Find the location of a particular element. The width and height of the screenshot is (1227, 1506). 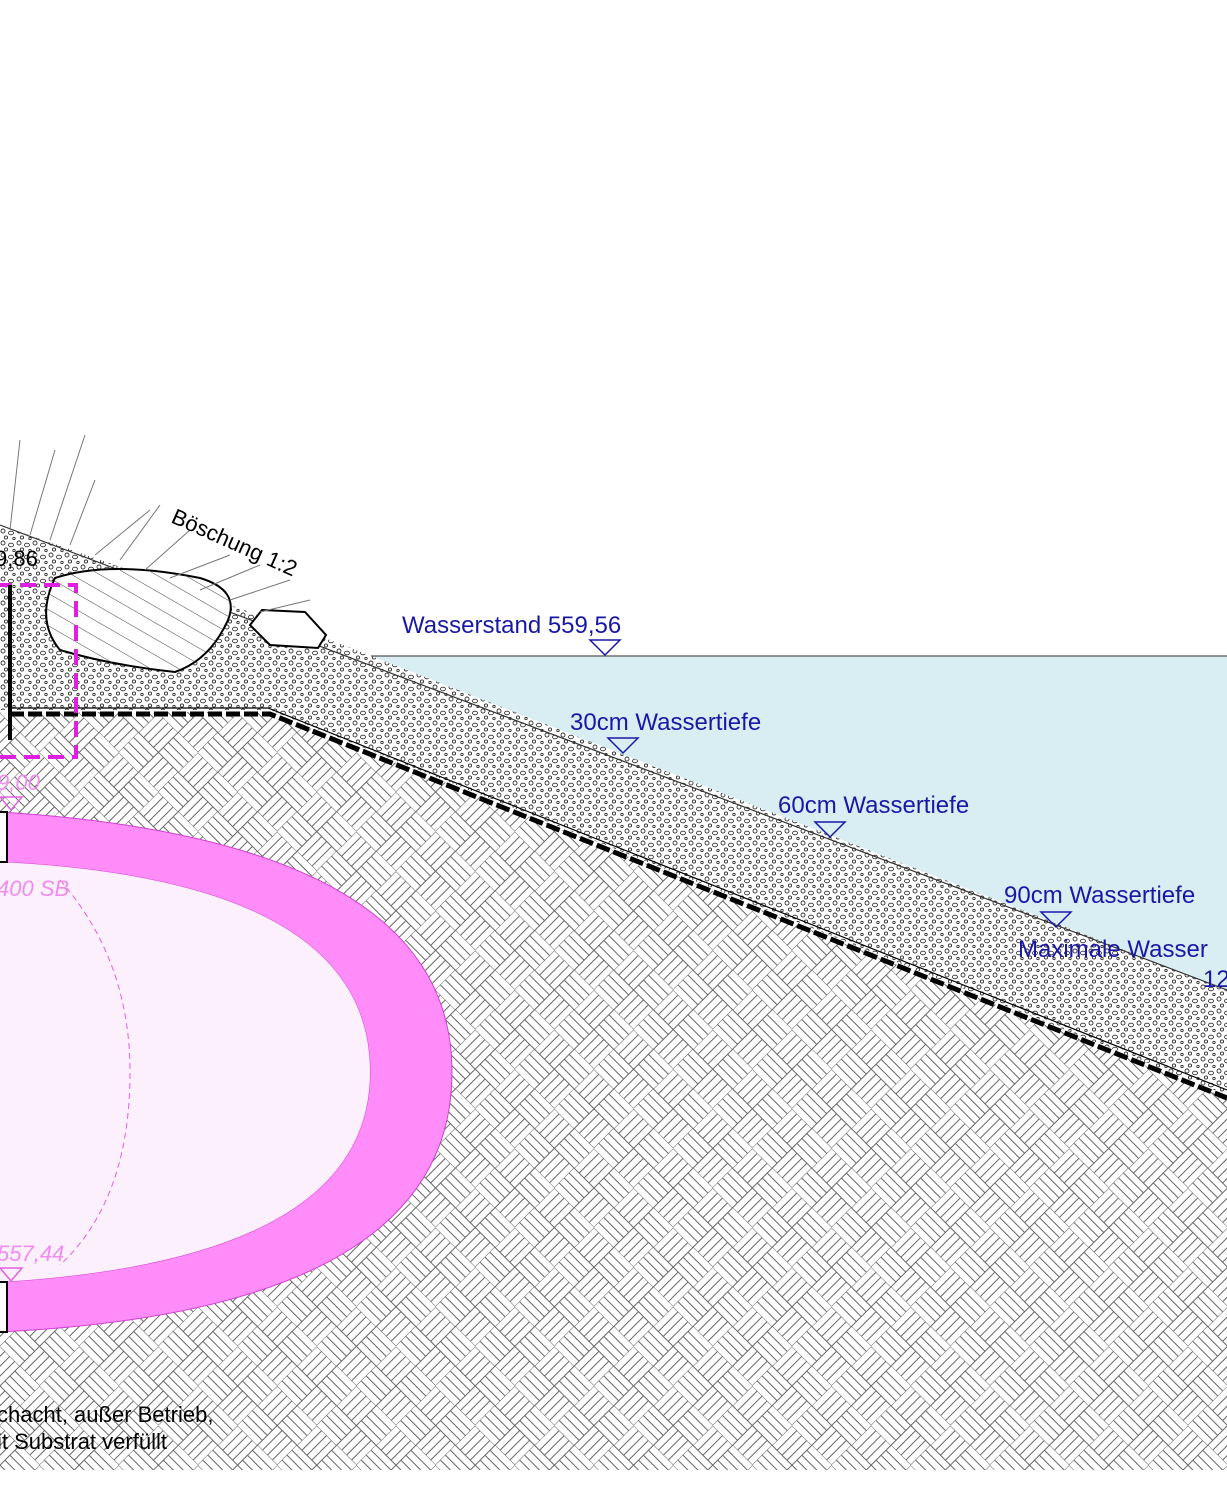

note: it Substrat verfüllt is located at coordinates (83, 1441).